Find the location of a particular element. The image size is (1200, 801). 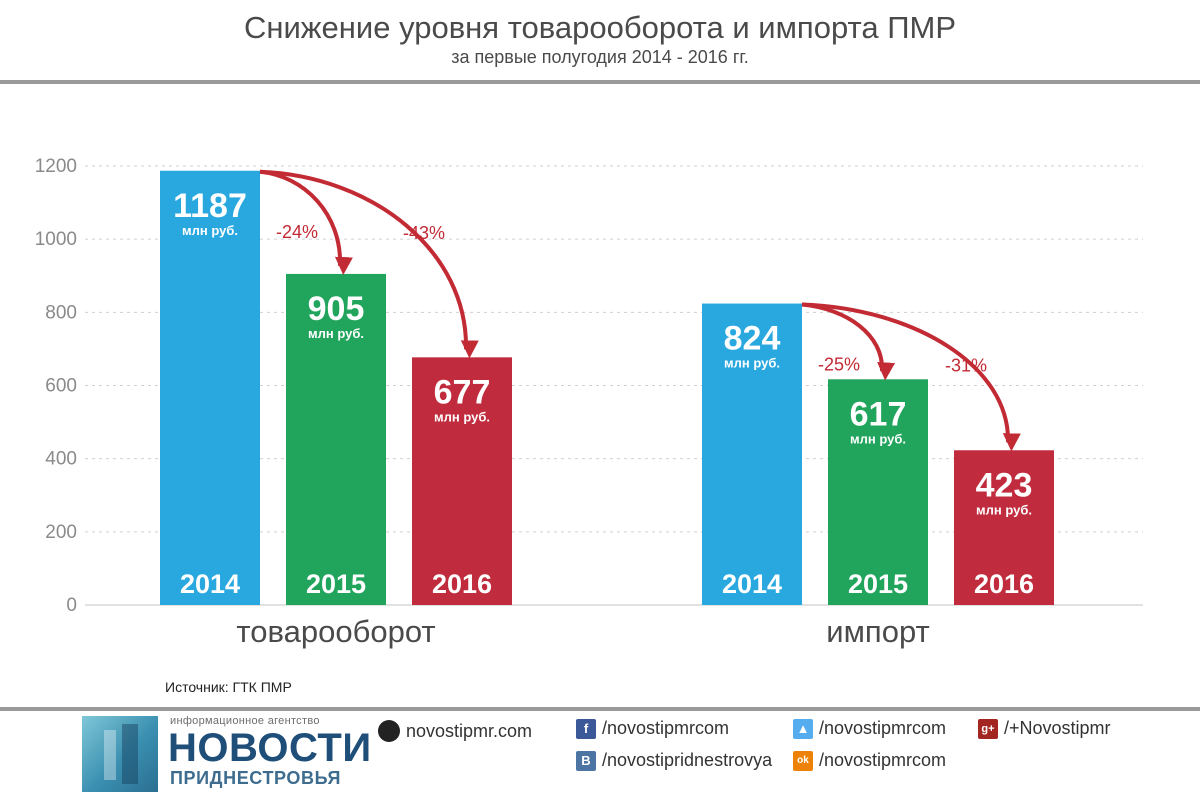

agency-region: ПРИДНЕСТРОВЬЯ is located at coordinates (256, 778).